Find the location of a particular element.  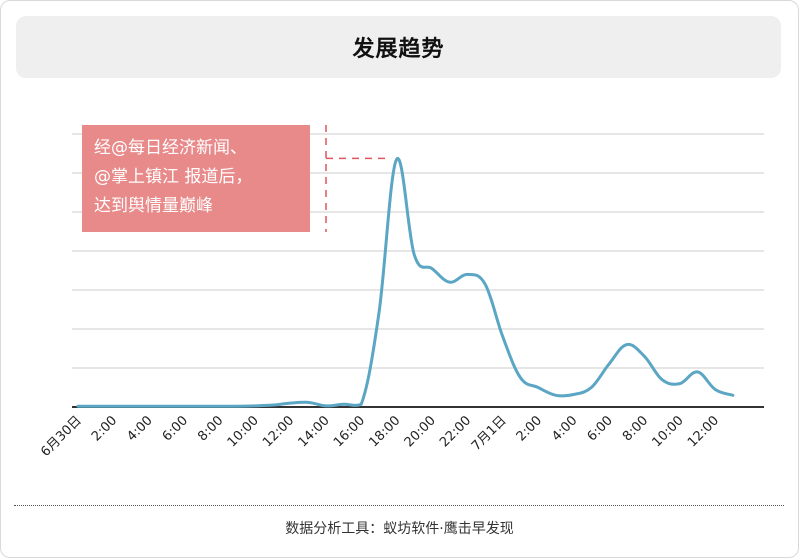

x-tick-label-4: 8:00 is located at coordinates (210, 428).